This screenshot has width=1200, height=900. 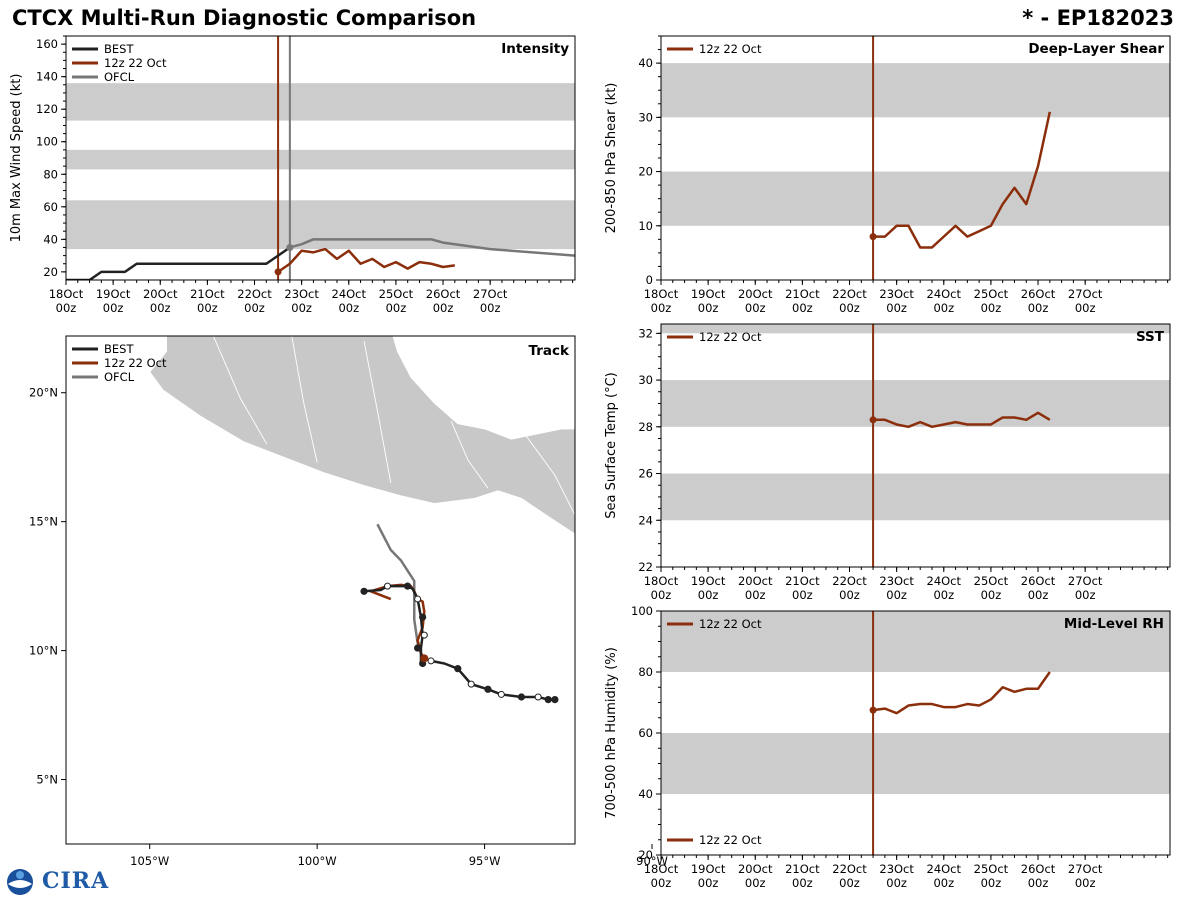 What do you see at coordinates (20, 882) in the screenshot?
I see `noaa-globe-icon` at bounding box center [20, 882].